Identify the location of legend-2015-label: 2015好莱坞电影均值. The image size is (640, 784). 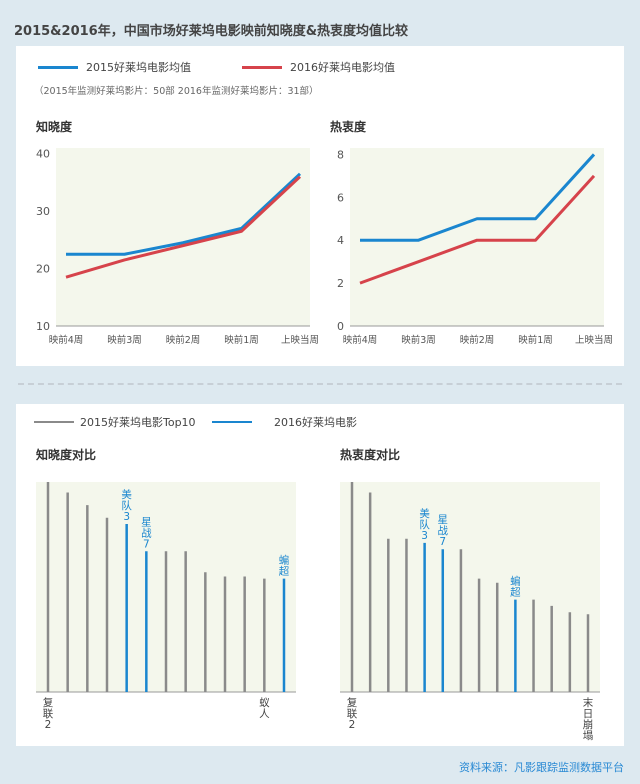
(138, 67).